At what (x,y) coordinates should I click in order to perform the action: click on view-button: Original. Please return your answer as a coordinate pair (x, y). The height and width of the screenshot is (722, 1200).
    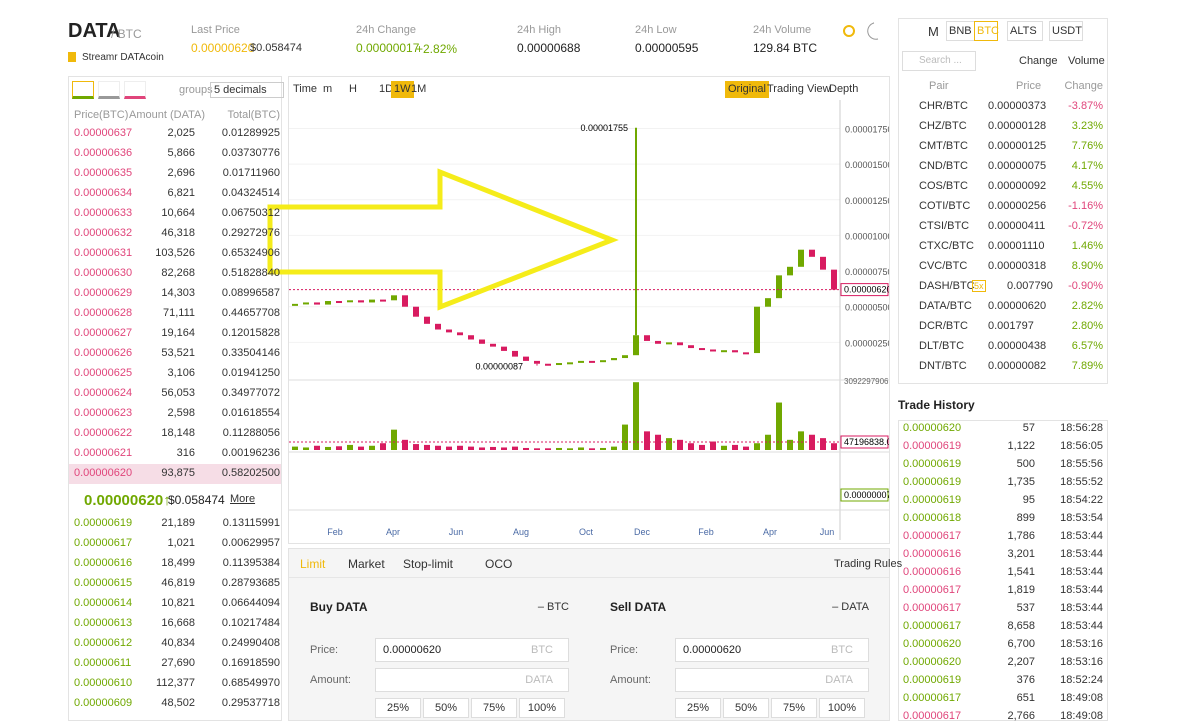
    Looking at the image, I should click on (747, 89).